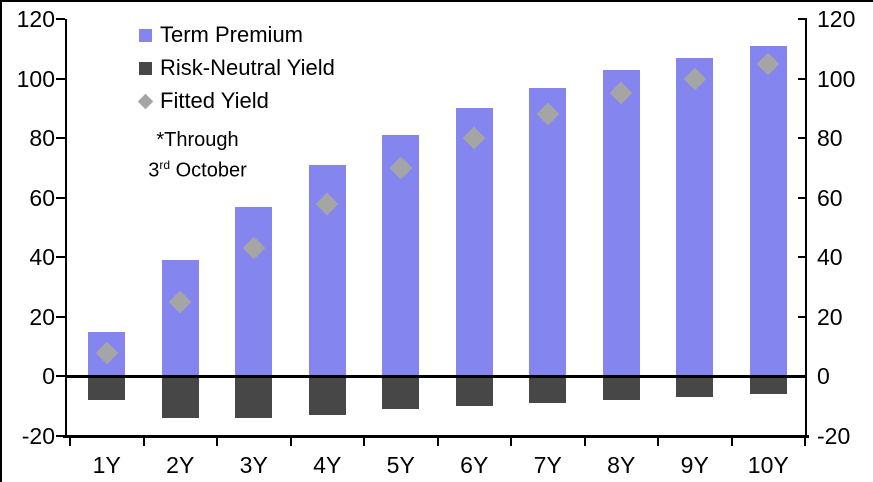  Describe the element at coordinates (547, 465) in the screenshot. I see `x-category-label-7Y: 7Y` at that location.